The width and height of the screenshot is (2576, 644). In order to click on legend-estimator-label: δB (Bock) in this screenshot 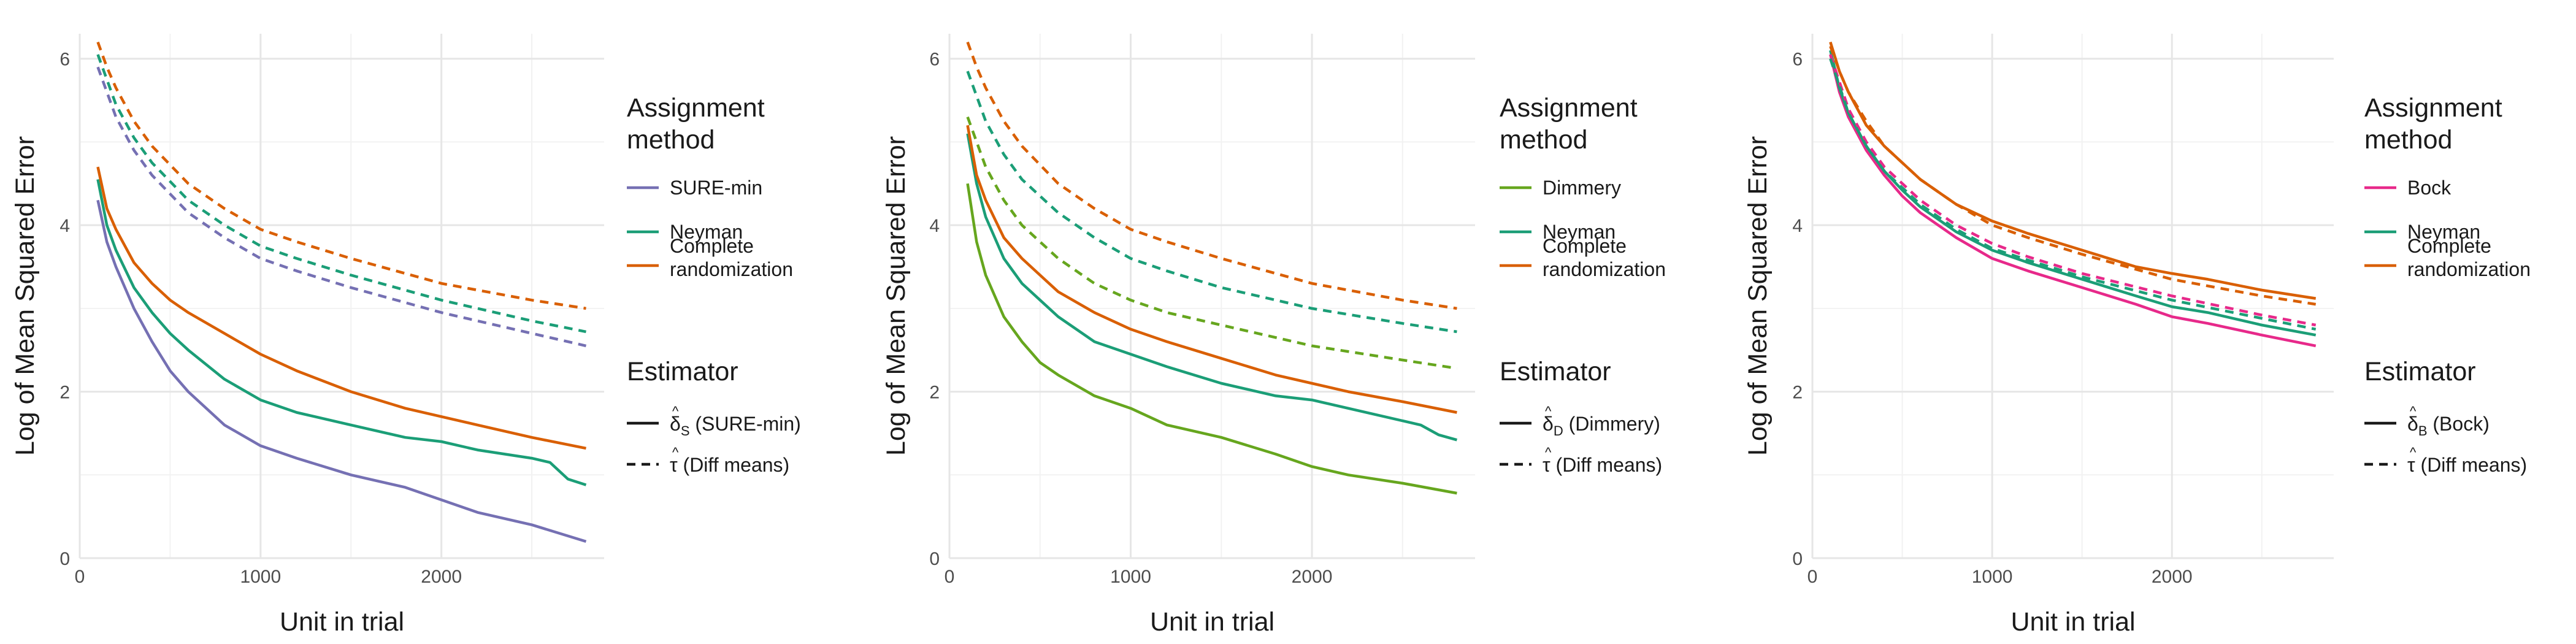, I will do `click(2448, 426)`.